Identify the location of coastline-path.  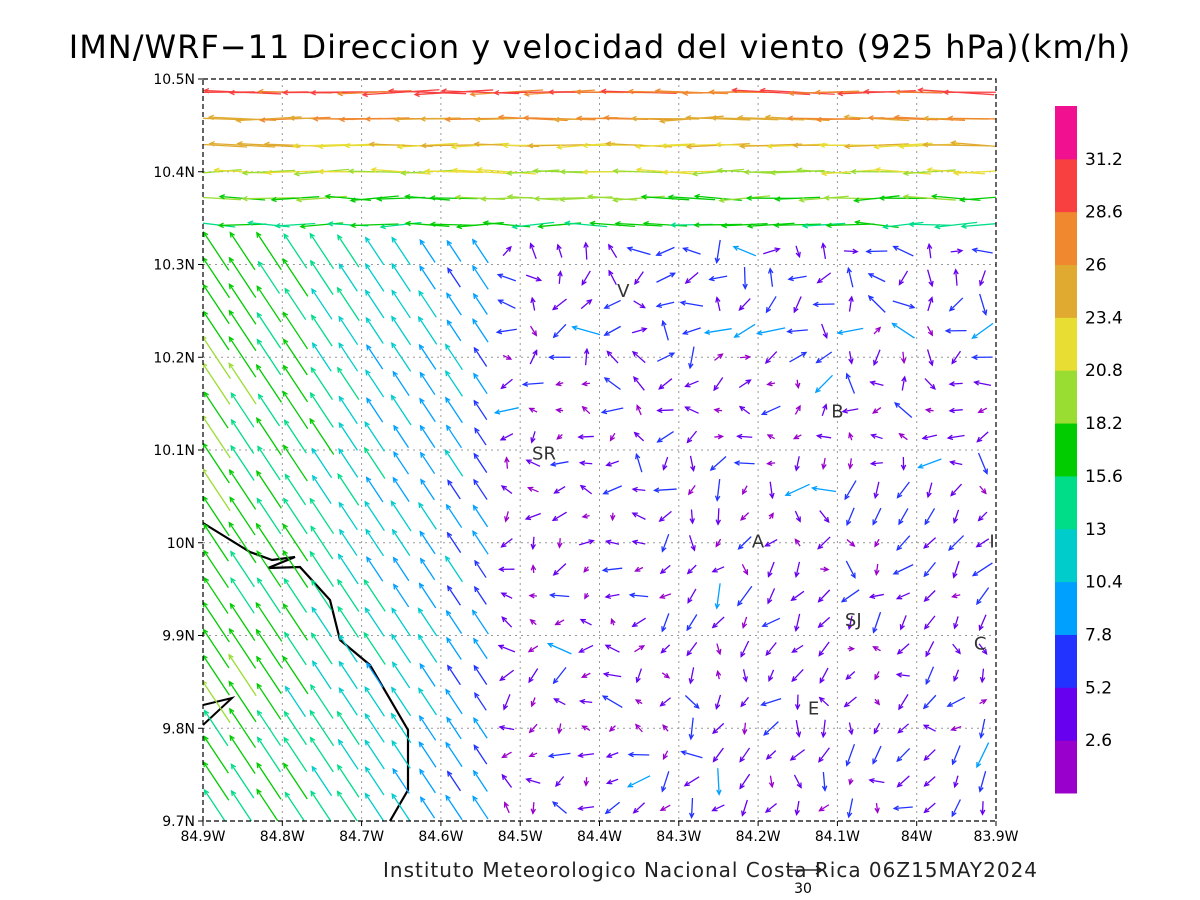
(219, 711).